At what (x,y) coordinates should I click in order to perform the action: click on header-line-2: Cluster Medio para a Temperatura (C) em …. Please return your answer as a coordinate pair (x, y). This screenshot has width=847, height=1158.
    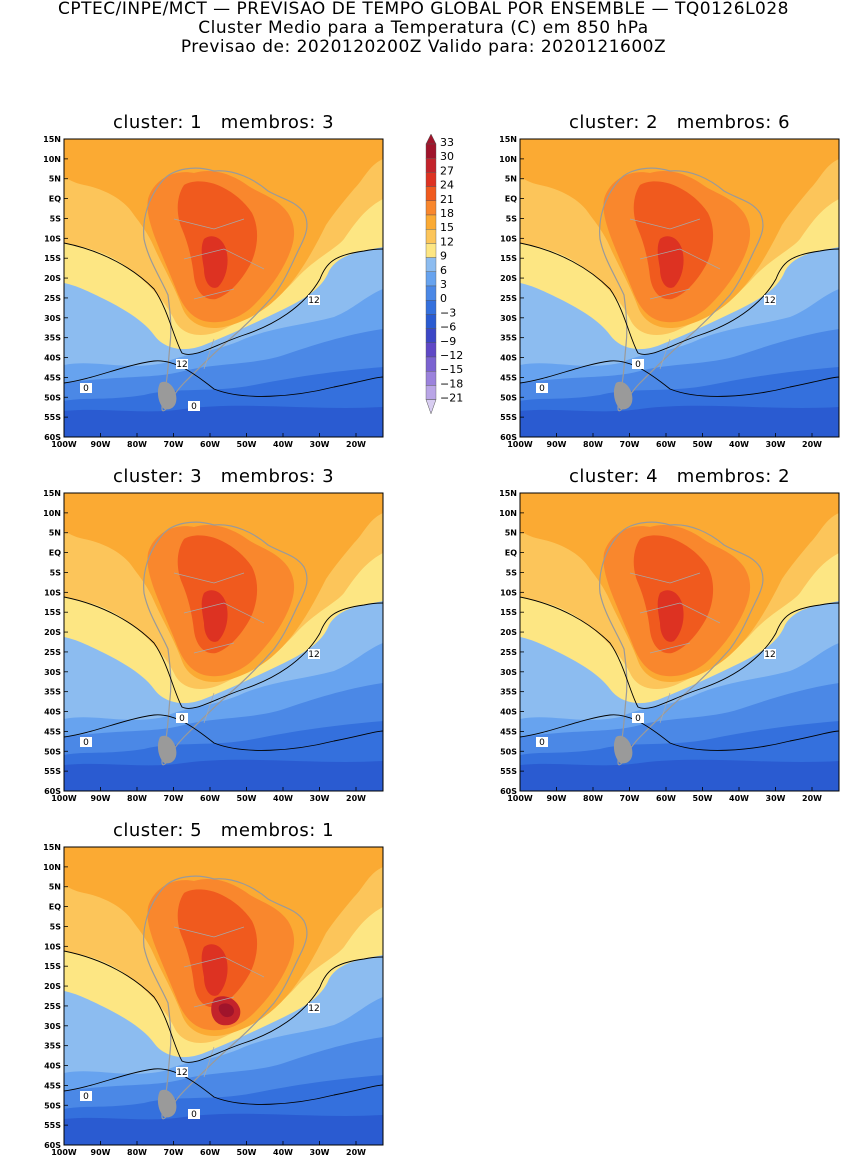
    Looking at the image, I should click on (423, 28).